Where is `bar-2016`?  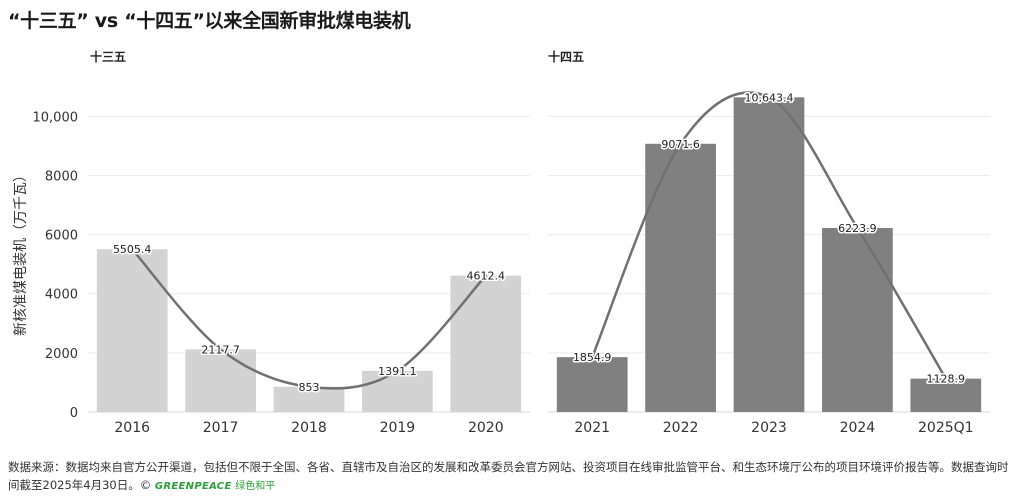 bar-2016 is located at coordinates (132, 330).